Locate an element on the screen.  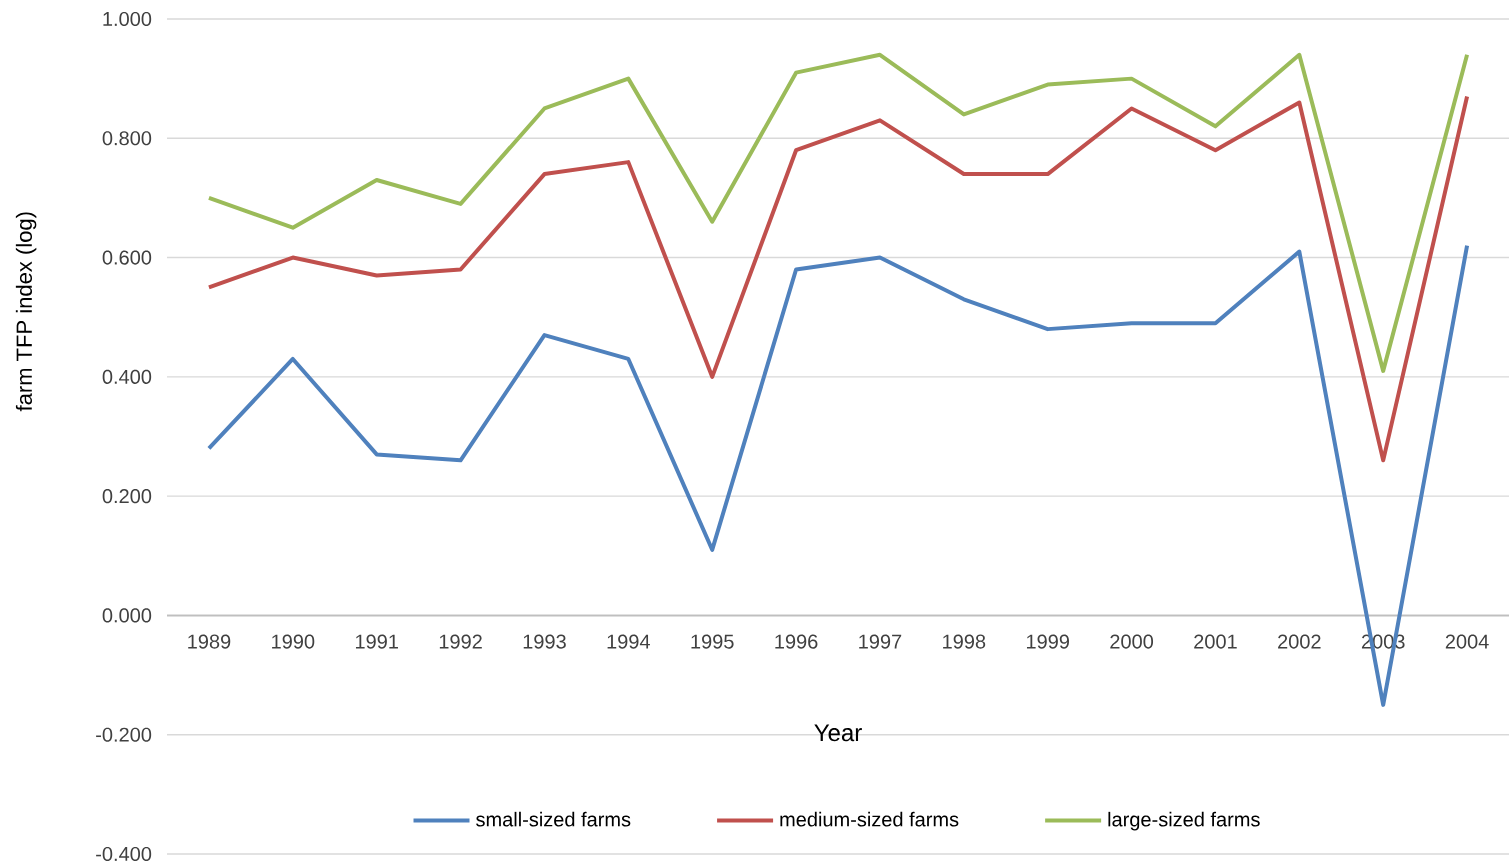
x-tick-label: 1997 is located at coordinates (880, 641).